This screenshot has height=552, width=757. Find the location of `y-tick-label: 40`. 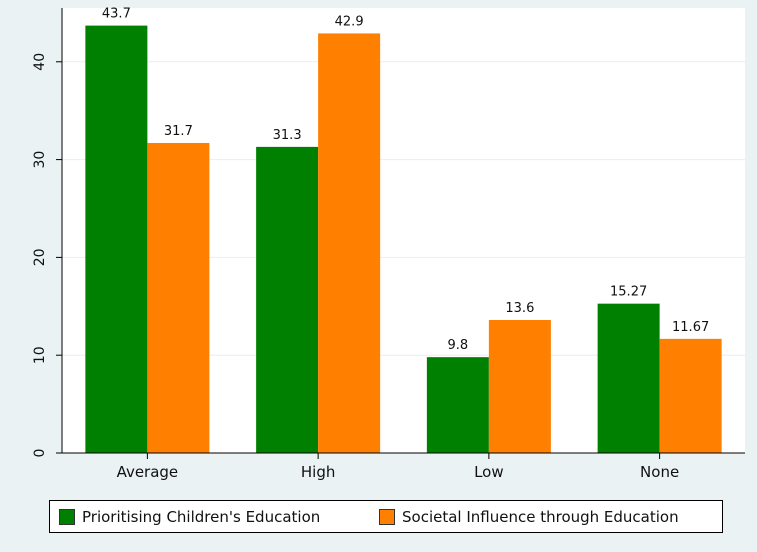

y-tick-label: 40 is located at coordinates (40, 62).